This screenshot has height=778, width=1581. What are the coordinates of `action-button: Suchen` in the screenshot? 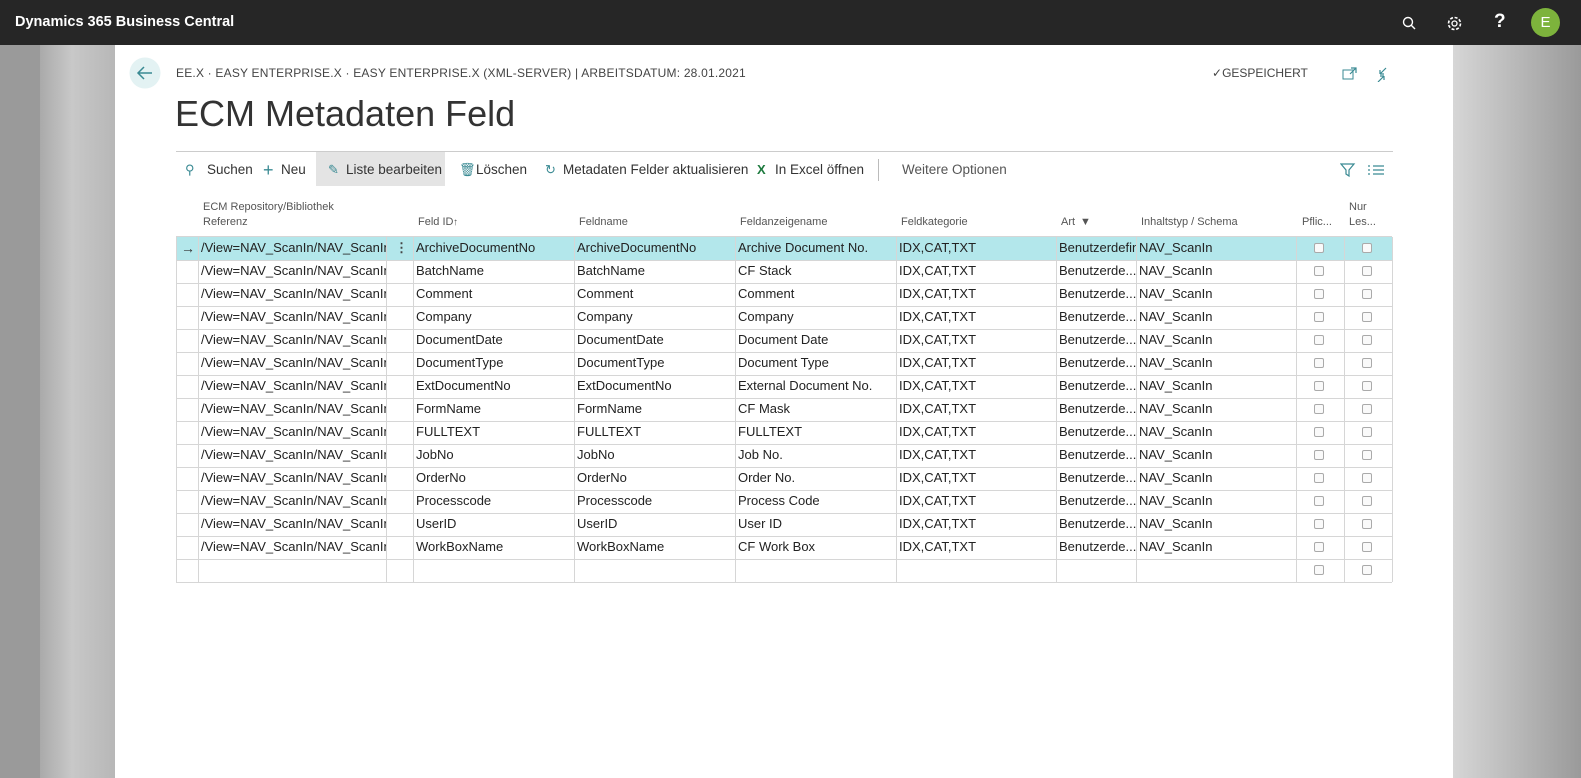 It's located at (230, 170).